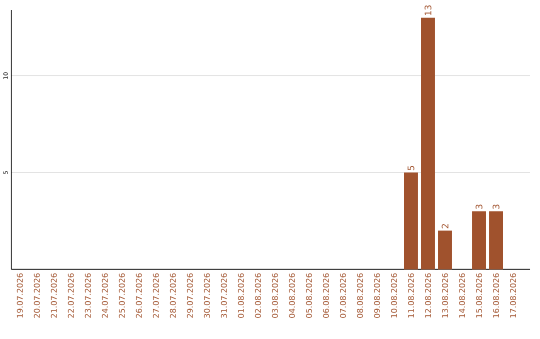  What do you see at coordinates (428, 10) in the screenshot?
I see `data-label: 13` at bounding box center [428, 10].